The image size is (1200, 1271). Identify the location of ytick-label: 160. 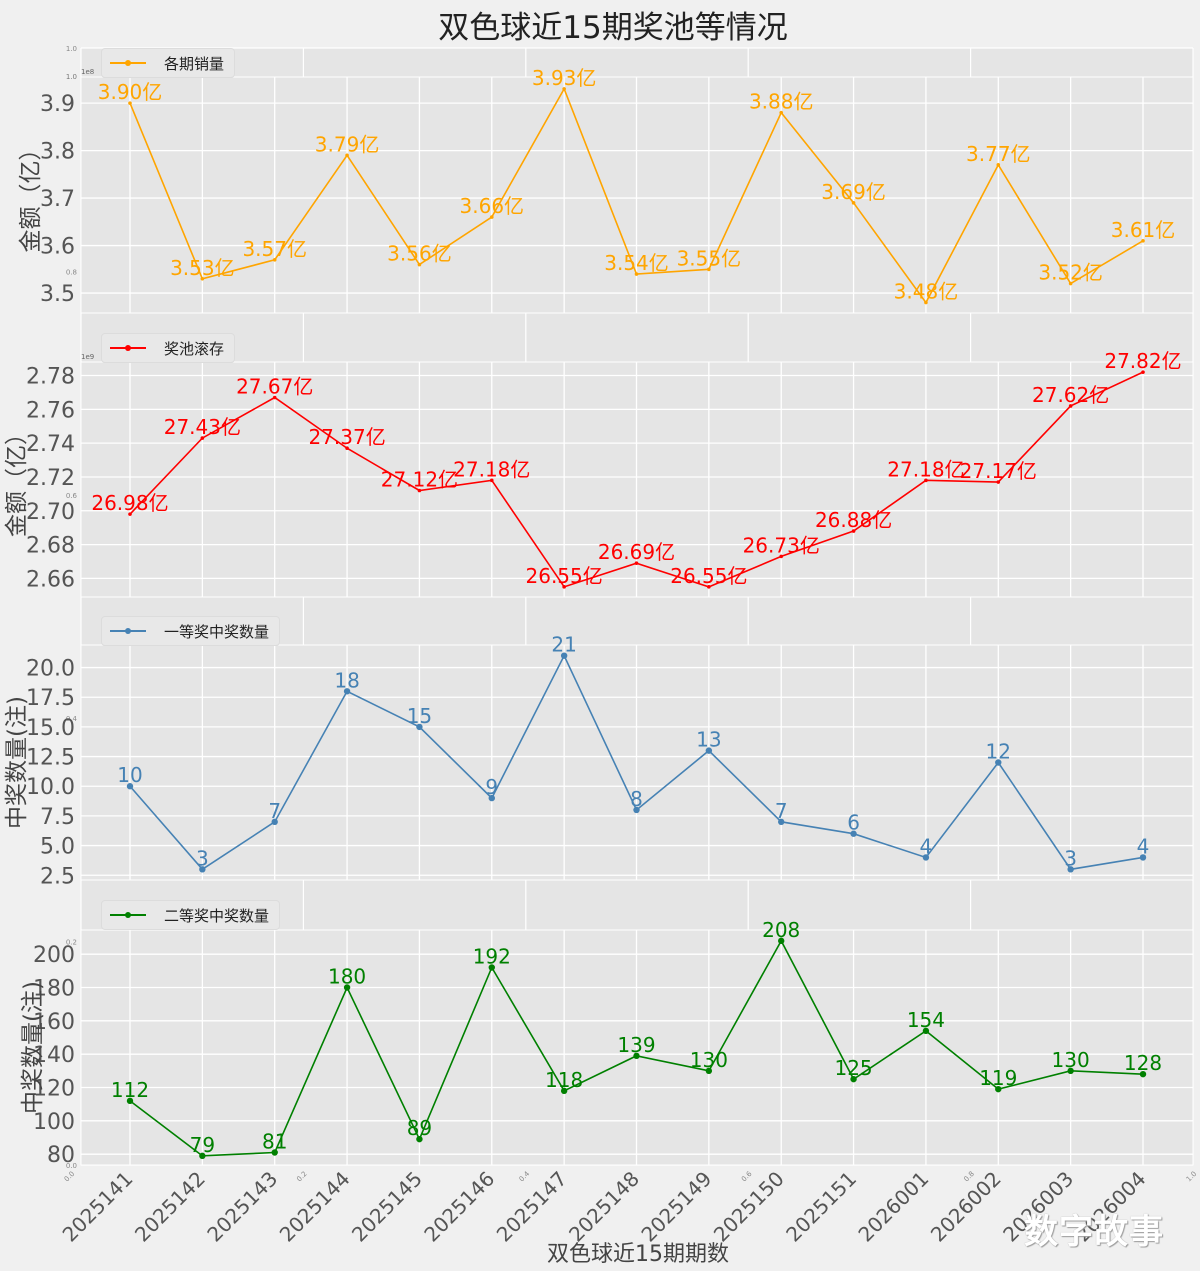
(54, 1022).